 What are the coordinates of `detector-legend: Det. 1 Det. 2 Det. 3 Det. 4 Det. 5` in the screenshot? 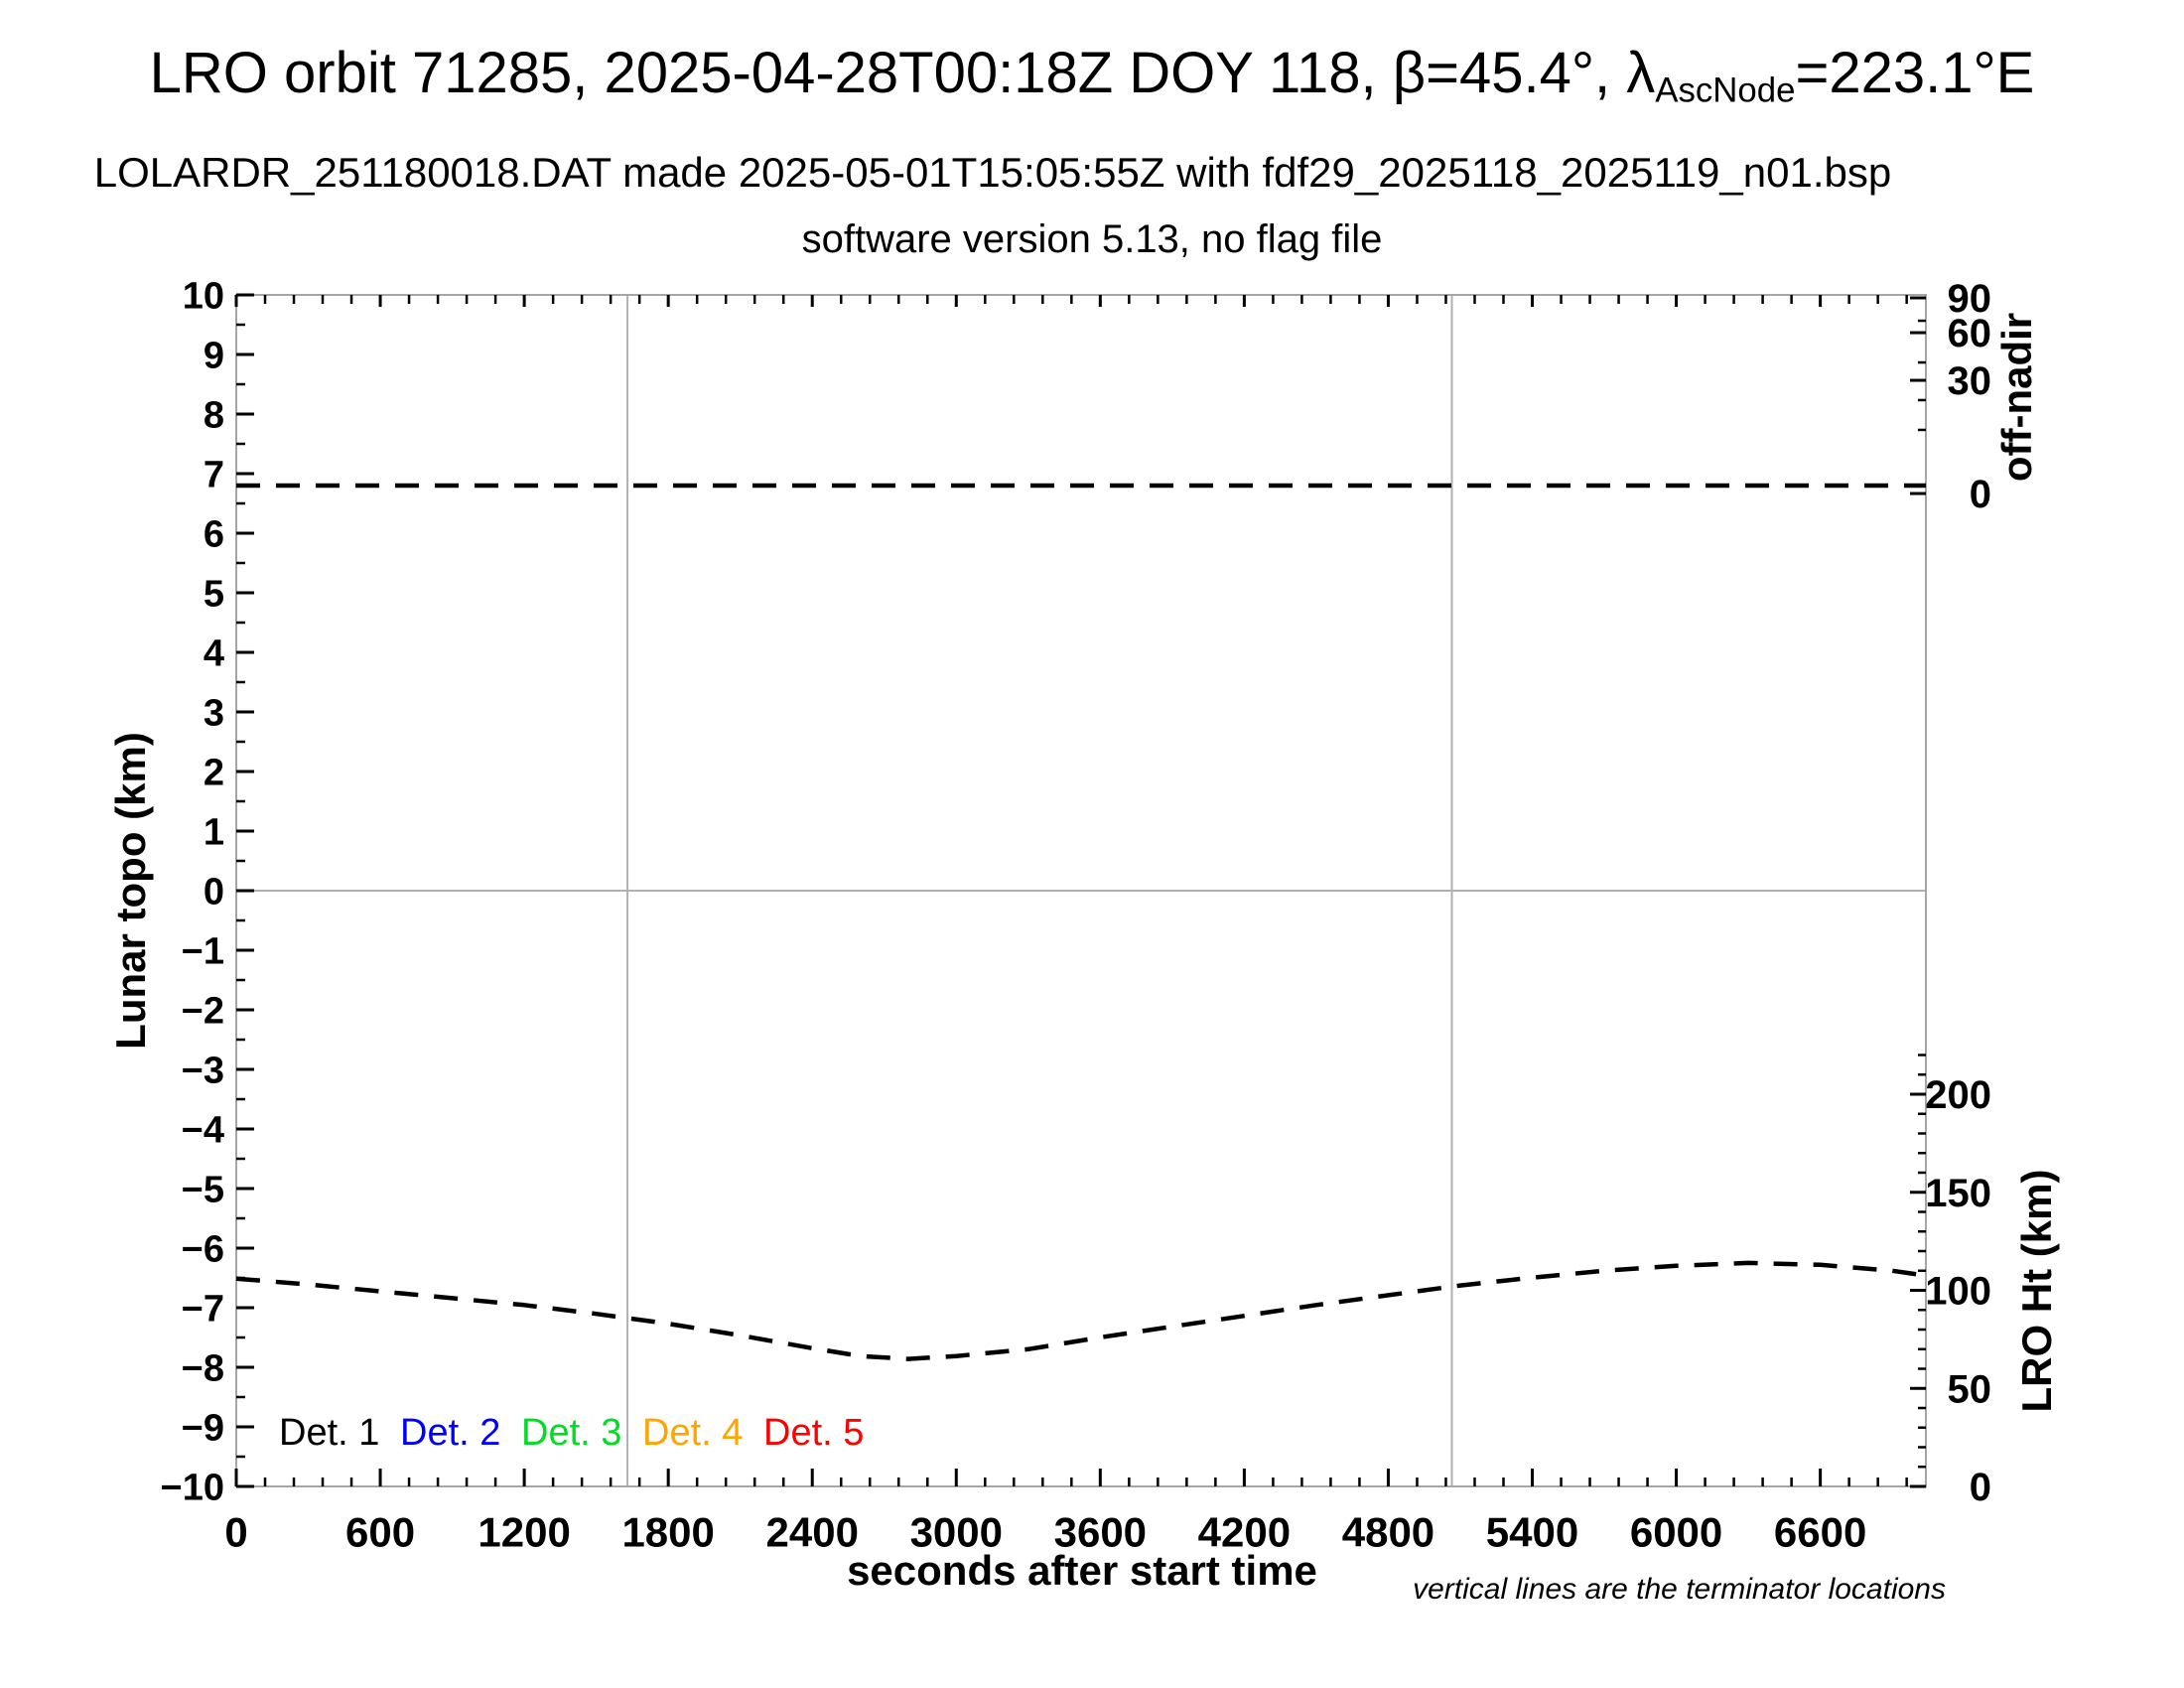 It's located at (1092, 1433).